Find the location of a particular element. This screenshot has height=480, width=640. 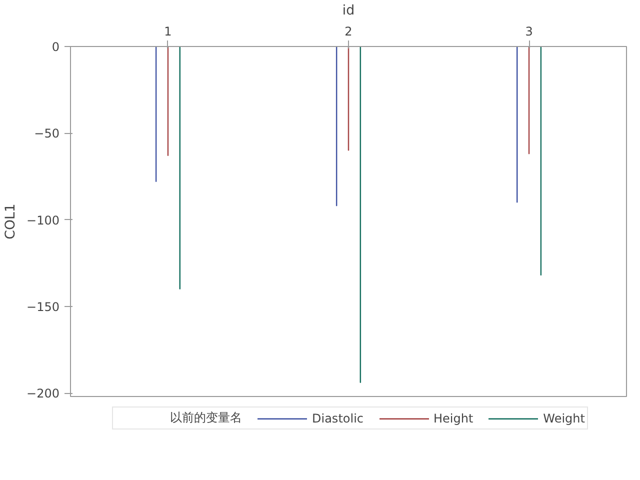

y-tick-label: −200 is located at coordinates (43, 393).